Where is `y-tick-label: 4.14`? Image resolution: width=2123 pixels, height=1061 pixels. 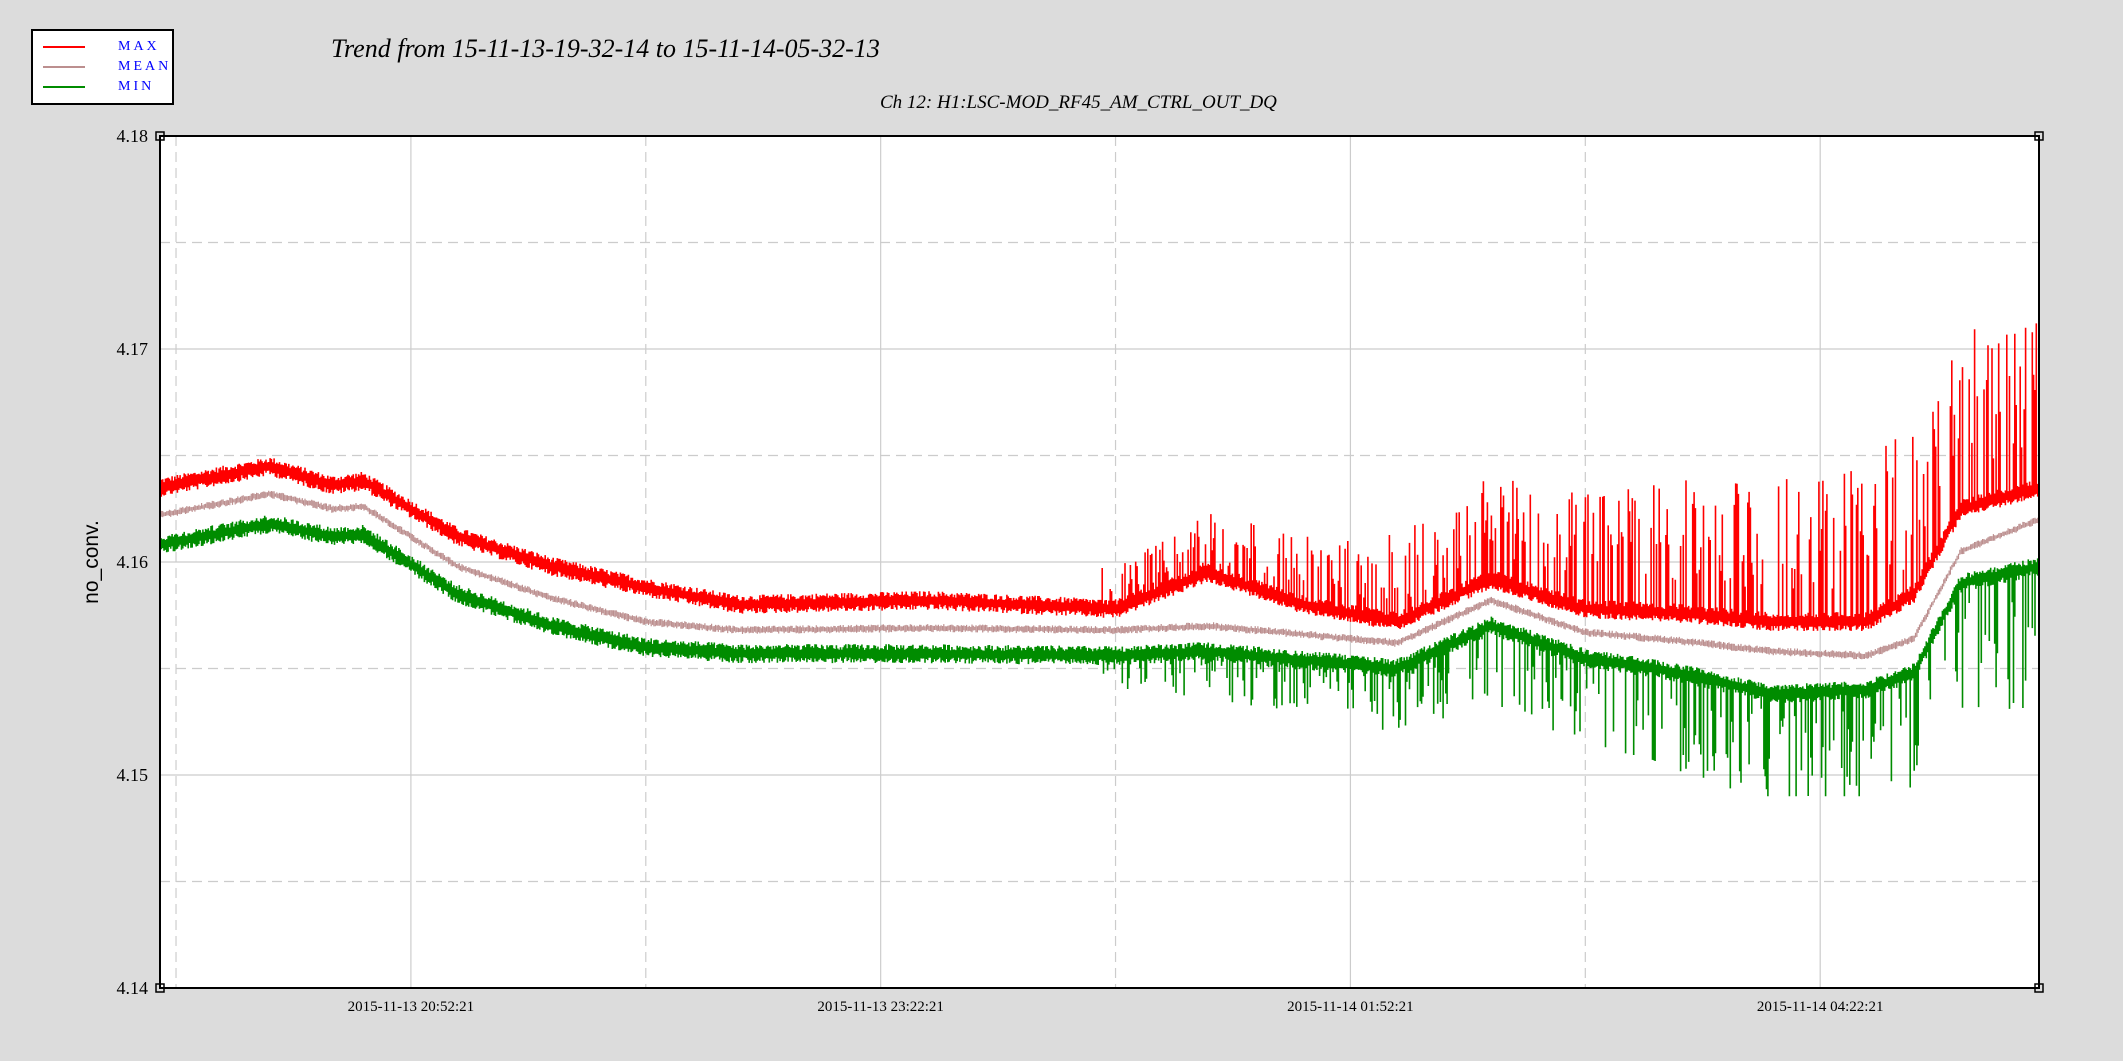 y-tick-label: 4.14 is located at coordinates (133, 988).